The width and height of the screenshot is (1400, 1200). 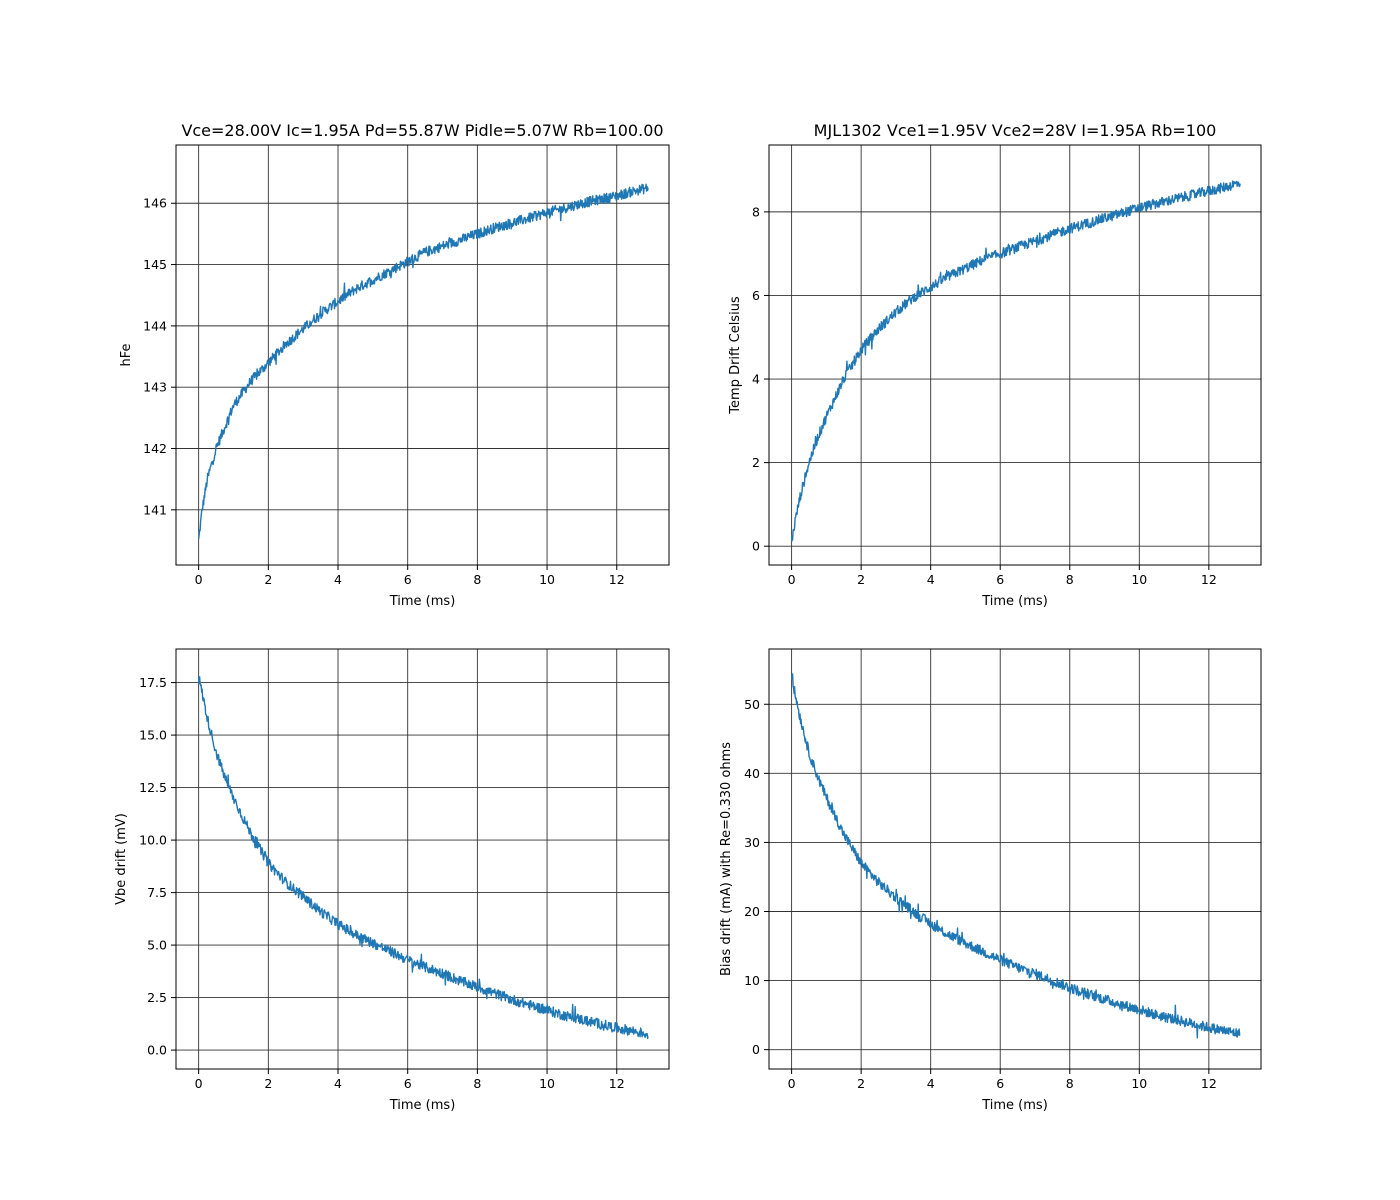 What do you see at coordinates (155, 509) in the screenshot?
I see `y-tick-label: 141` at bounding box center [155, 509].